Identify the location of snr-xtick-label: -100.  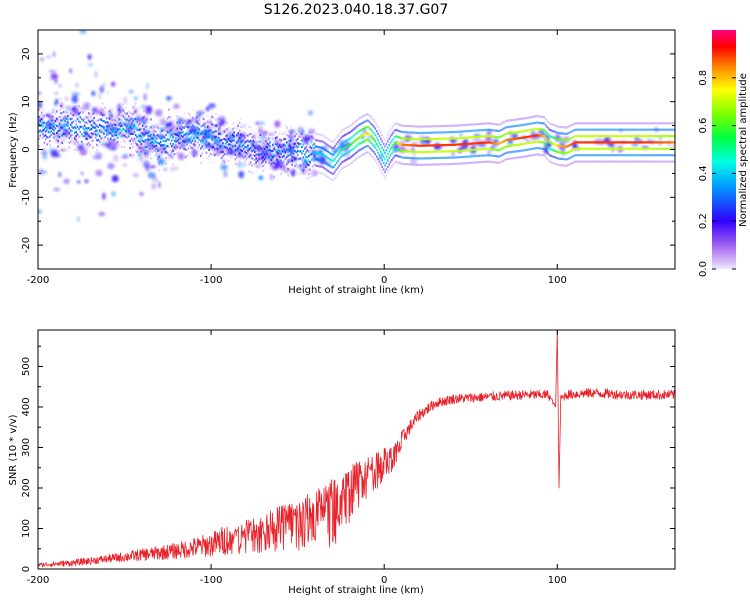
(211, 580).